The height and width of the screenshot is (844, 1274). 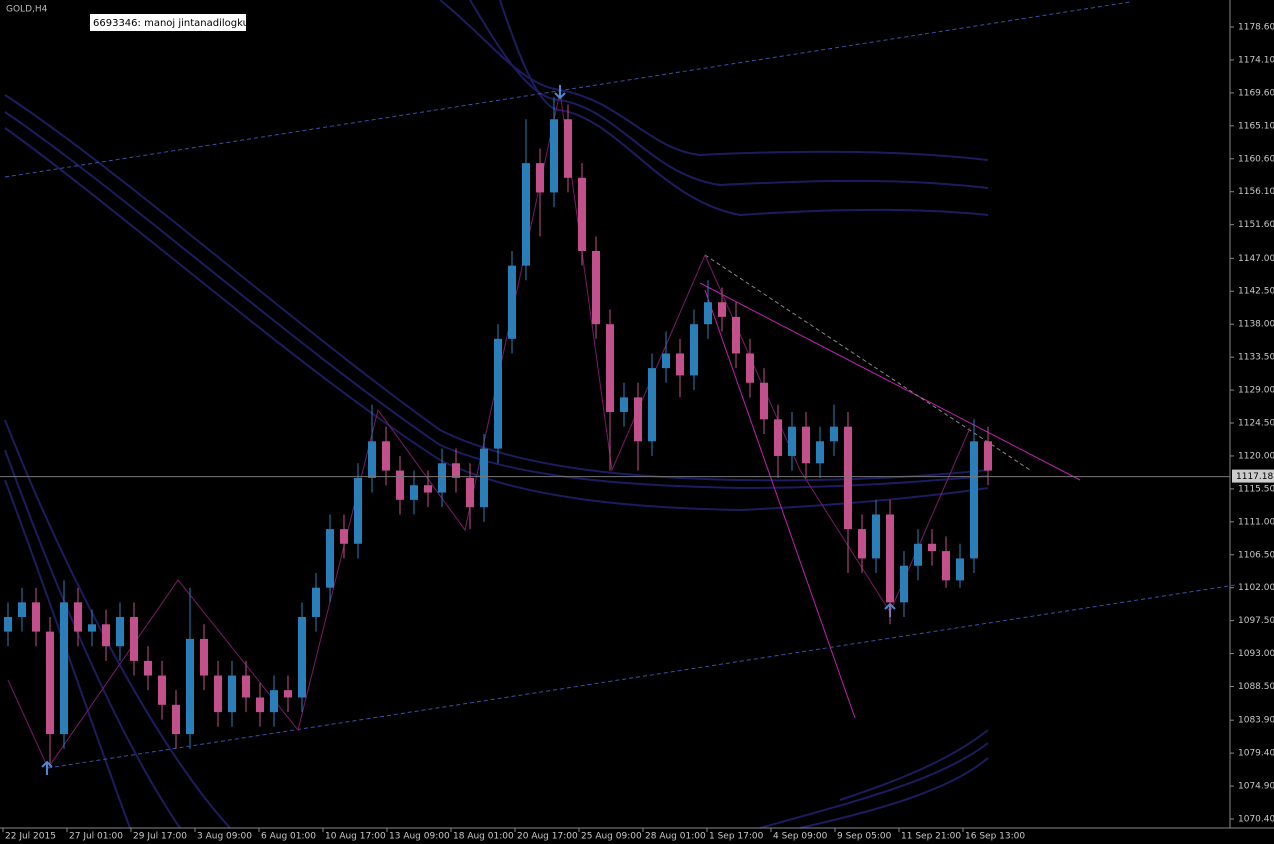 I want to click on x-tick-label: 13 Aug 09:00, so click(x=419, y=837).